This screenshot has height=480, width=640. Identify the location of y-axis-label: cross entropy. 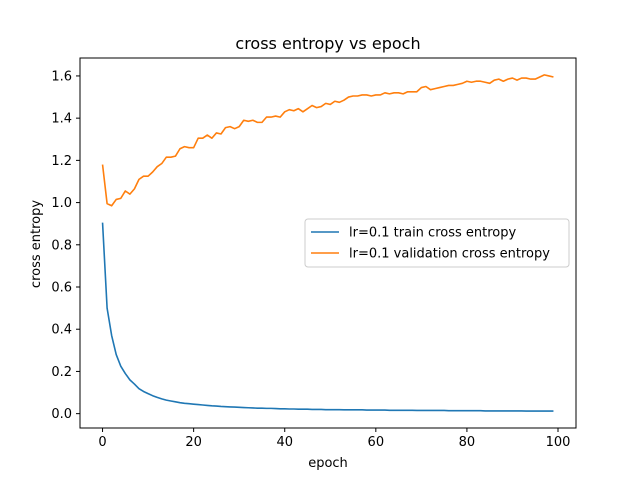
(36, 244).